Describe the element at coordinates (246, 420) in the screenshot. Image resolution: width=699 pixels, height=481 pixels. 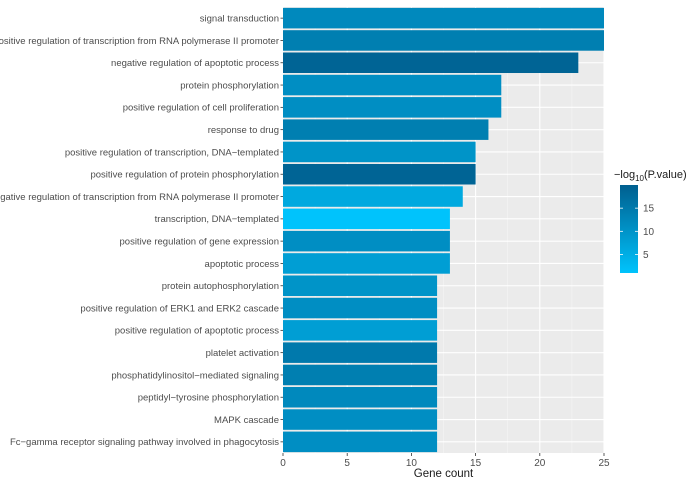
I see `category-label: MAPK cascade` at that location.